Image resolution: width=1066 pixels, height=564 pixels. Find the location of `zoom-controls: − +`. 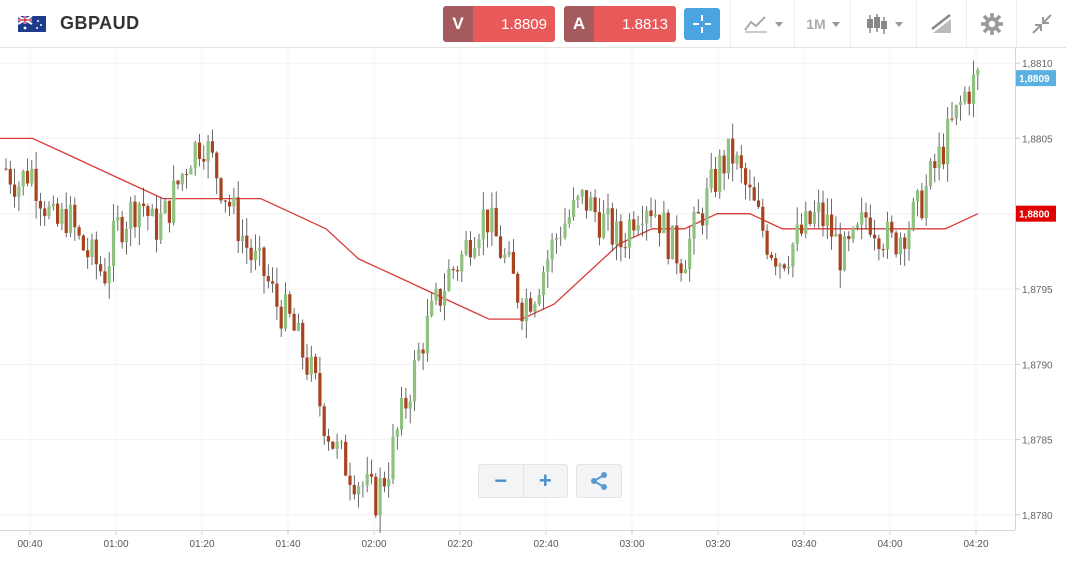

zoom-controls: − + is located at coordinates (523, 481).